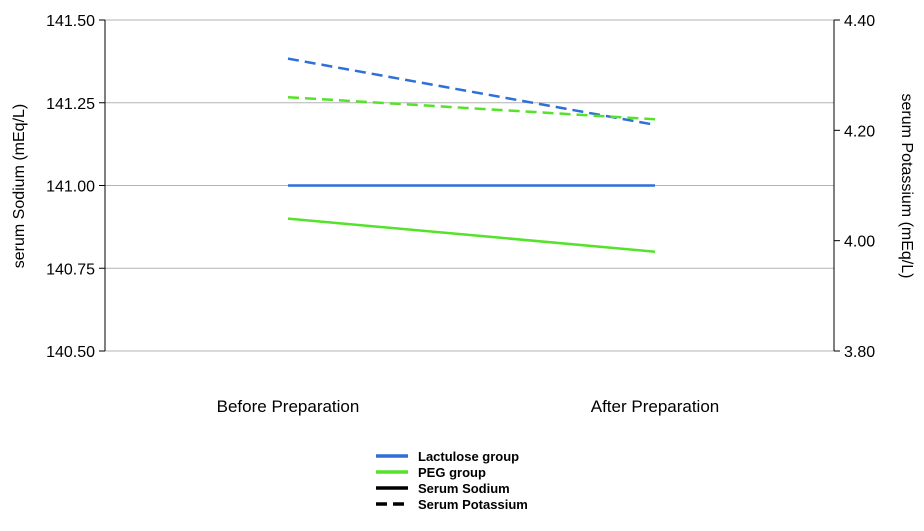  Describe the element at coordinates (464, 488) in the screenshot. I see `legend-label: Serum Sodium` at that location.